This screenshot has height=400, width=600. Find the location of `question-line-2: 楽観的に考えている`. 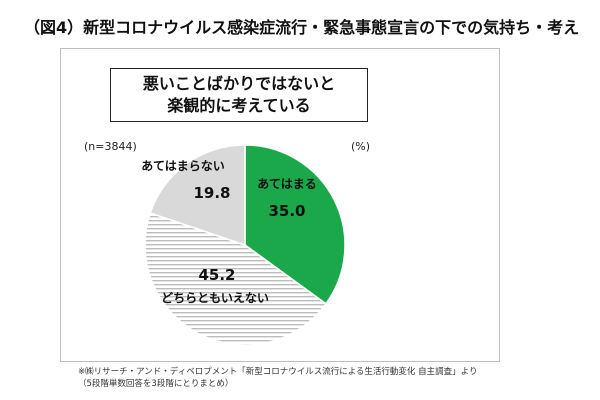

question-line-2: 楽観的に考えている is located at coordinates (239, 105).